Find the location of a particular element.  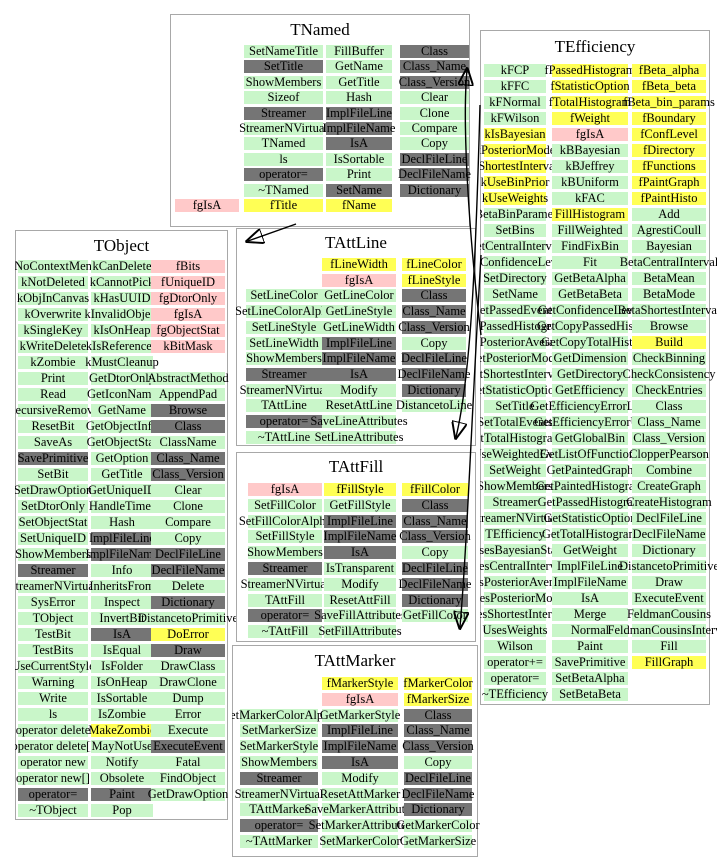

member-cell-ExecuteEvent: ExecuteEvent is located at coordinates (188, 746).